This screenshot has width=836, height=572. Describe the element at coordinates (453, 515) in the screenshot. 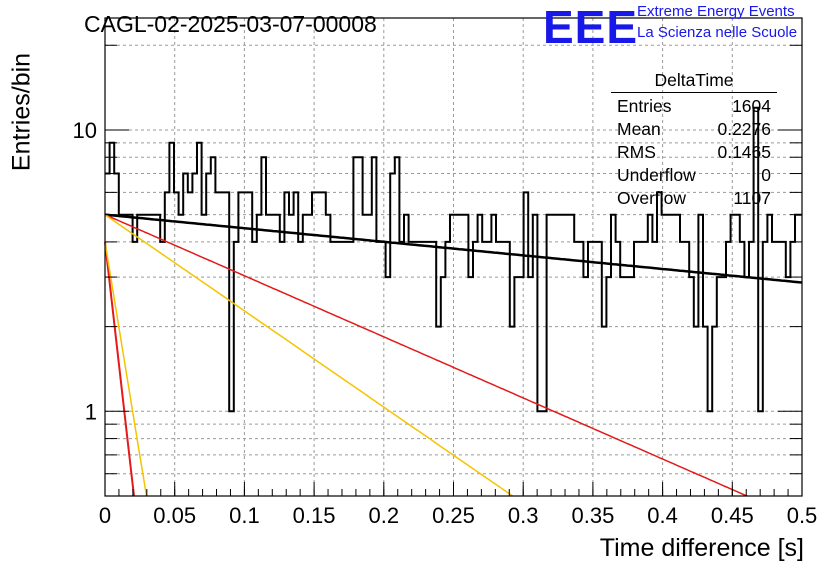

I see `x-tick-label: 0.25` at that location.